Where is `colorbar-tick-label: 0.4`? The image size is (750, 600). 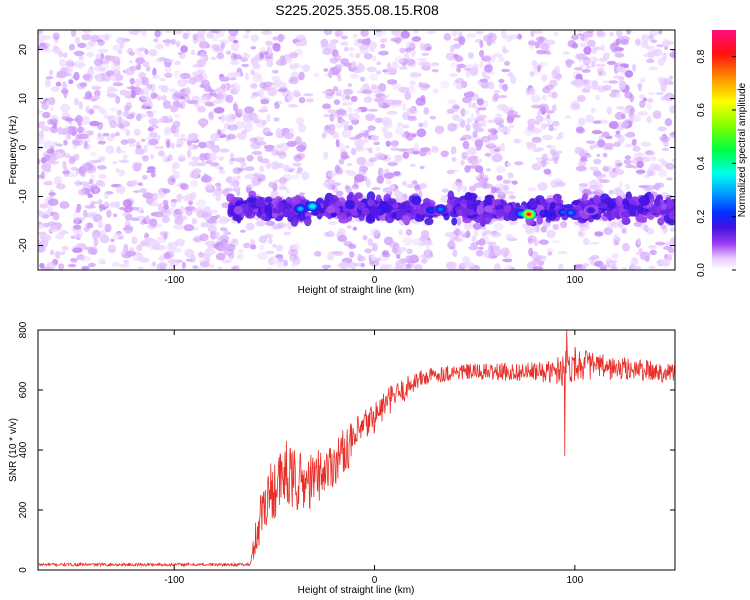
colorbar-tick-label: 0.4 is located at coordinates (701, 163).